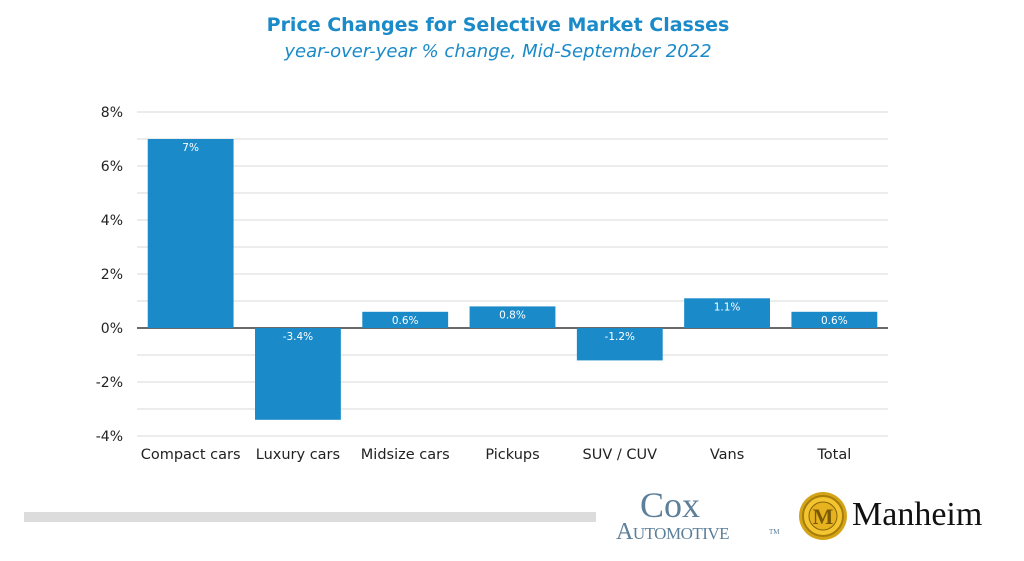 Image resolution: width=1024 pixels, height=561 pixels. I want to click on x-tick-label: Pickups, so click(512, 455).